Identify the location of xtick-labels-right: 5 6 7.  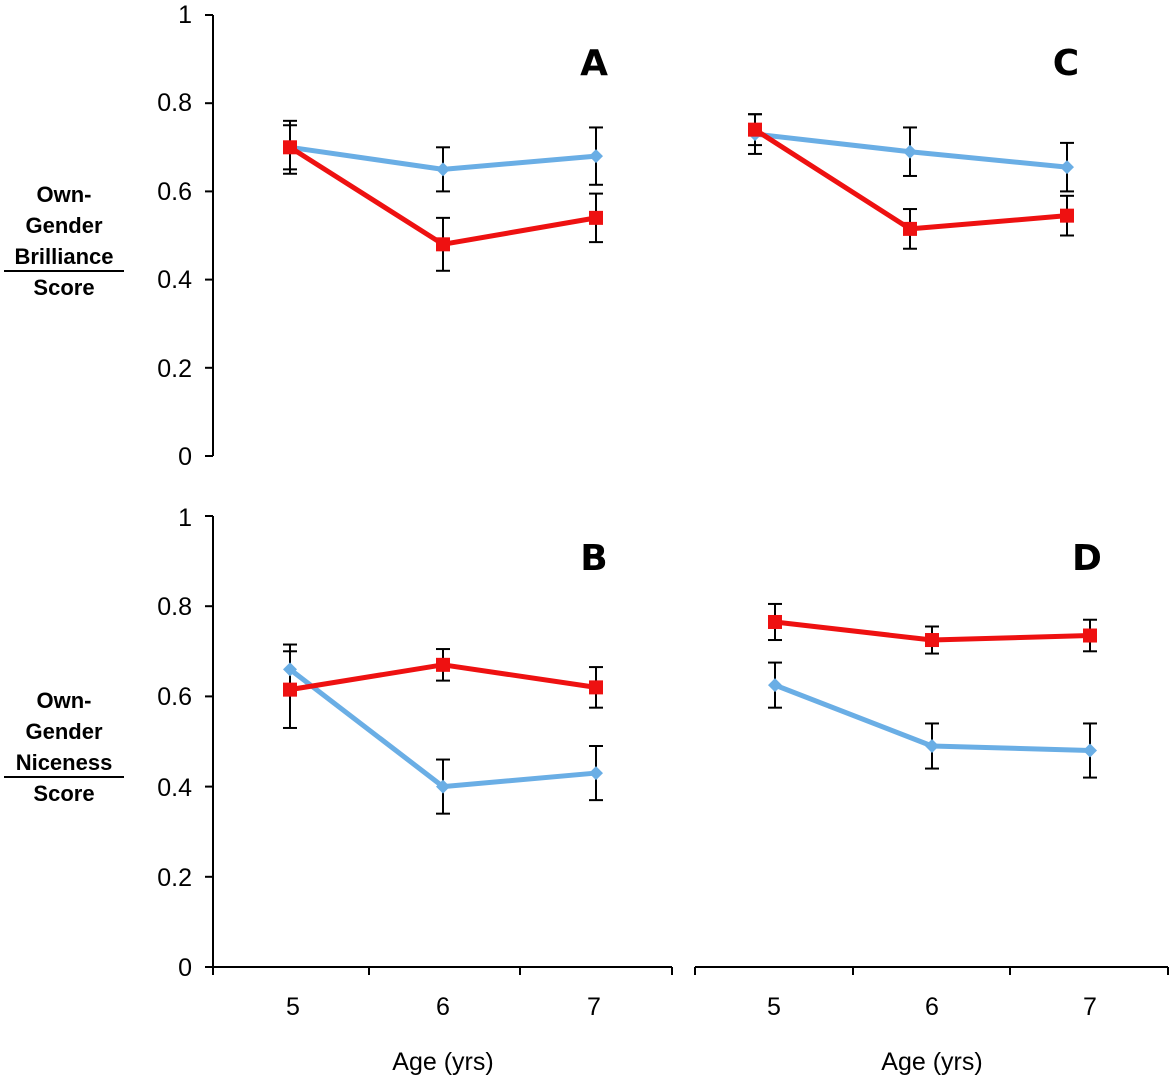
(932, 1007).